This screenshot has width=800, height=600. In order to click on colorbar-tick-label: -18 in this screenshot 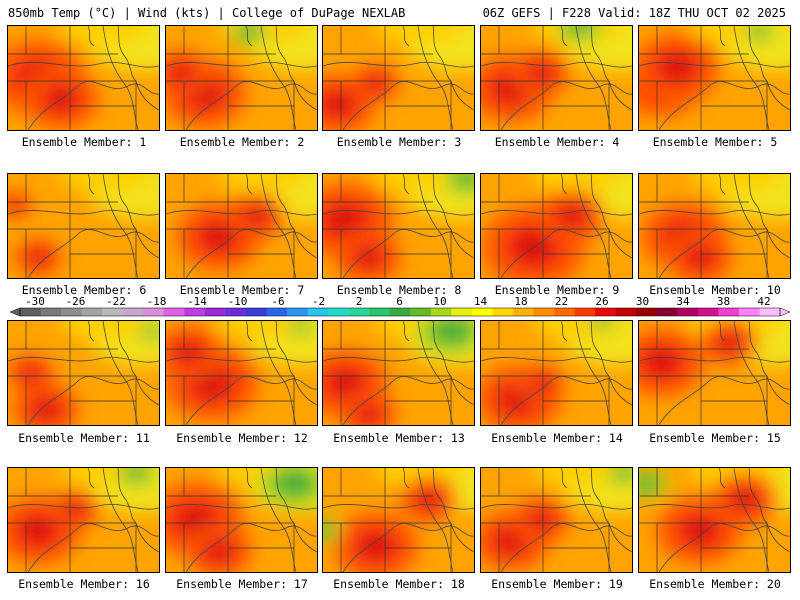, I will do `click(157, 302)`.